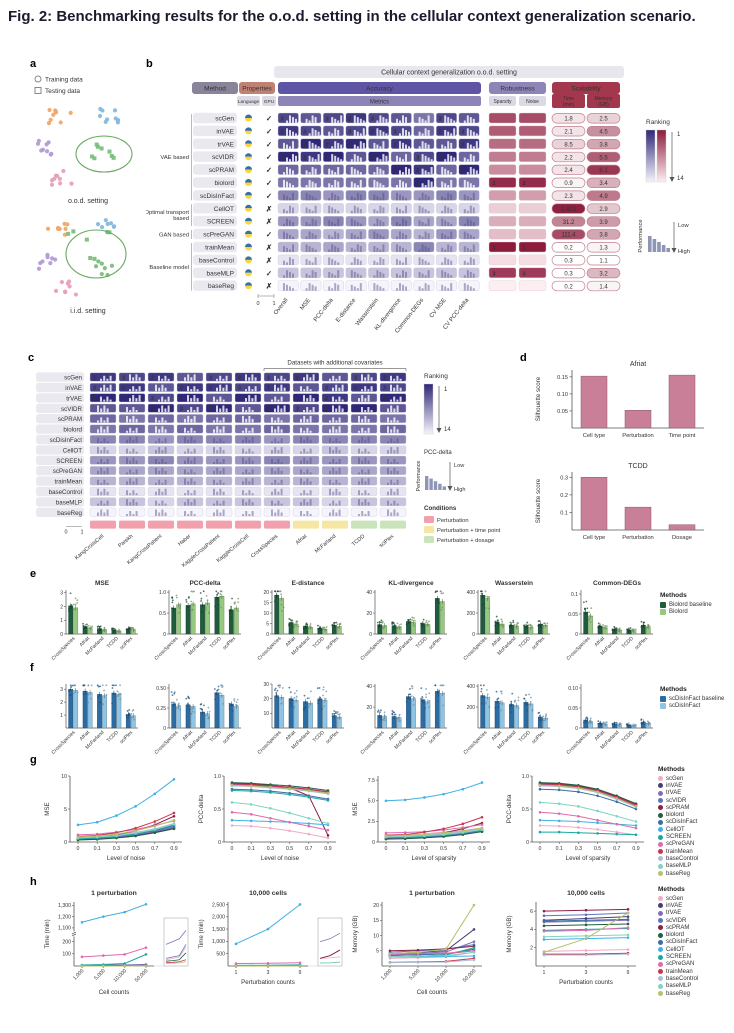 This screenshot has height=1033, width=734. What do you see at coordinates (683, 226) in the screenshot?
I see `svg-text: Low` at bounding box center [683, 226].